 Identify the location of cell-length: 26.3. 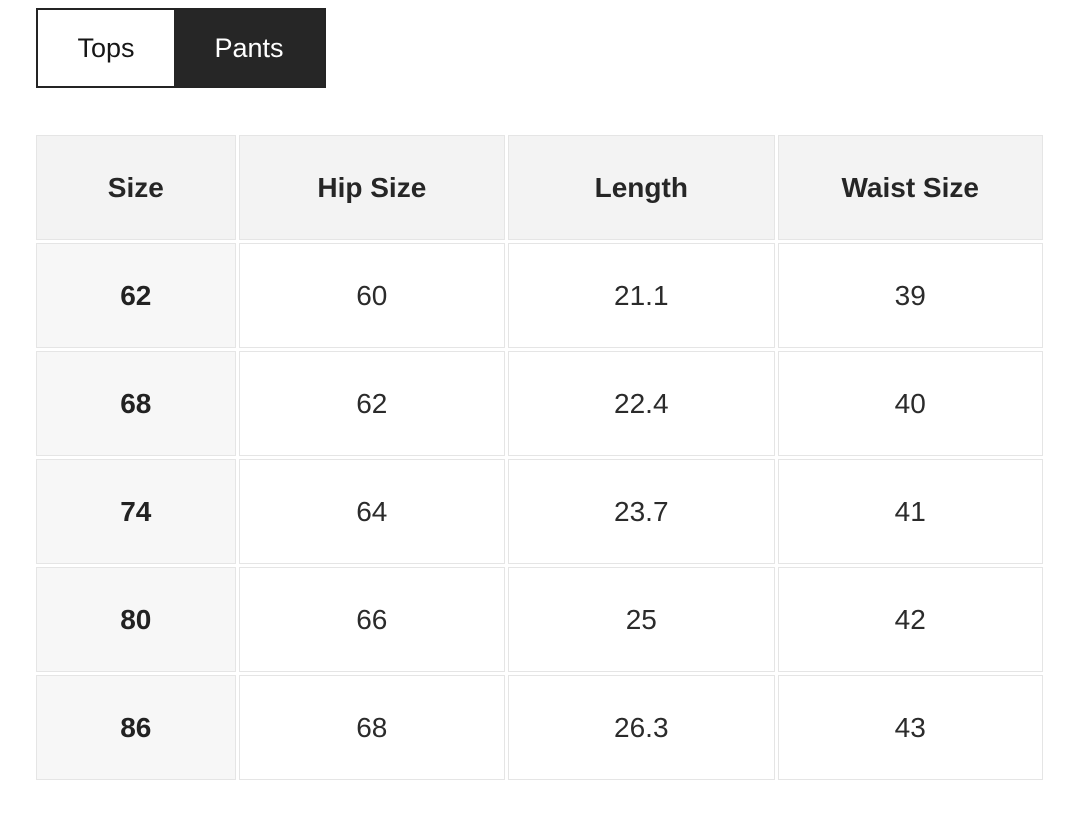
(641, 727).